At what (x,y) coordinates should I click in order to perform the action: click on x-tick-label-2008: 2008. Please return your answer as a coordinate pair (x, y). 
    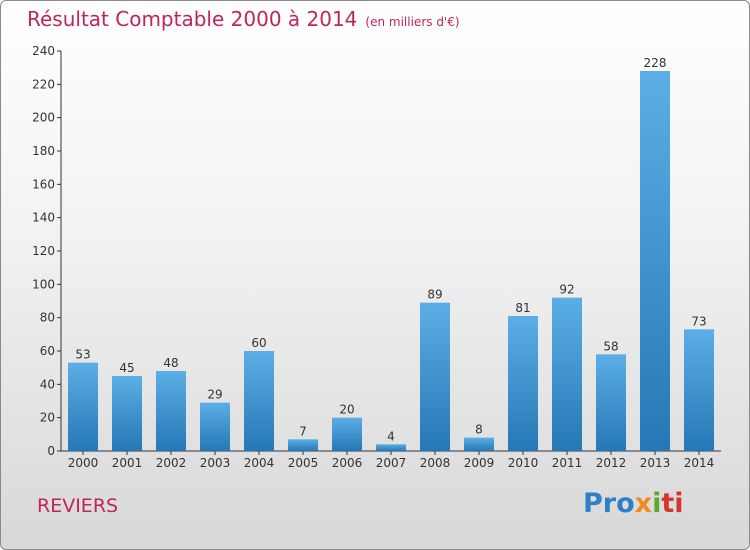
    Looking at the image, I should click on (435, 463).